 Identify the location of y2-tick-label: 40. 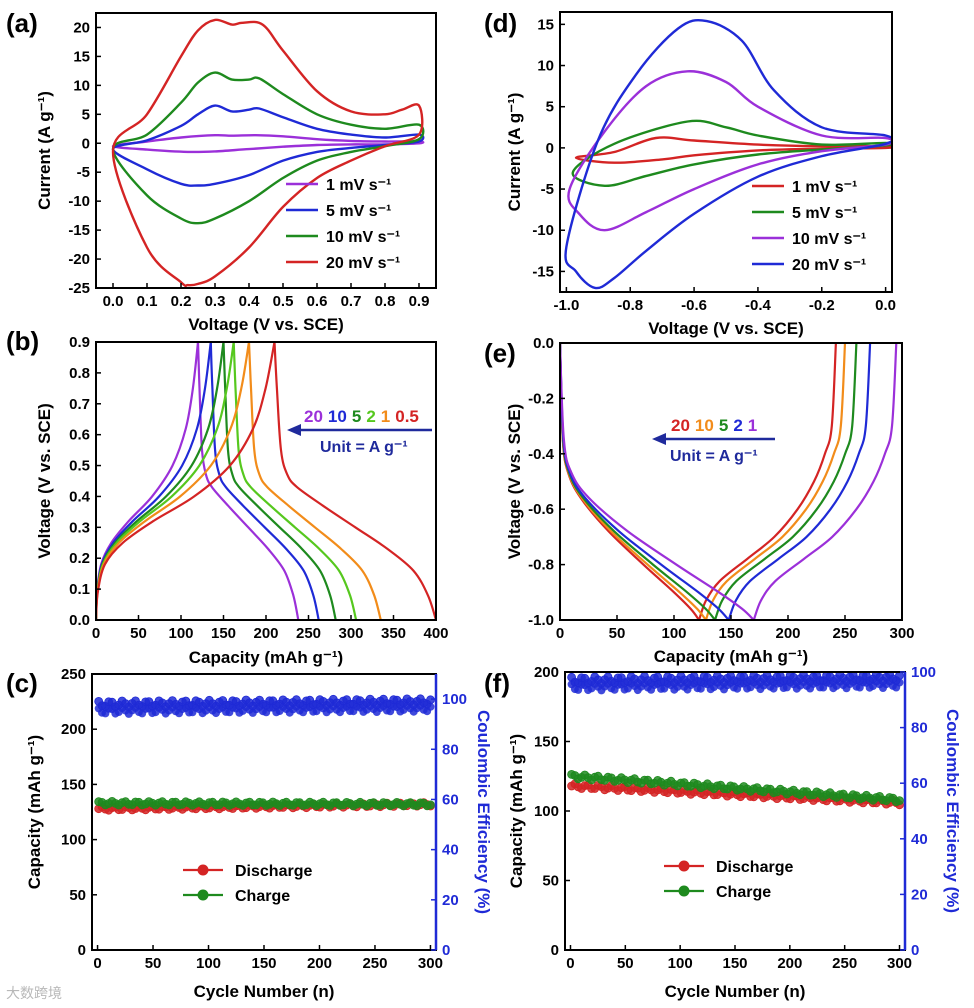
(919, 839).